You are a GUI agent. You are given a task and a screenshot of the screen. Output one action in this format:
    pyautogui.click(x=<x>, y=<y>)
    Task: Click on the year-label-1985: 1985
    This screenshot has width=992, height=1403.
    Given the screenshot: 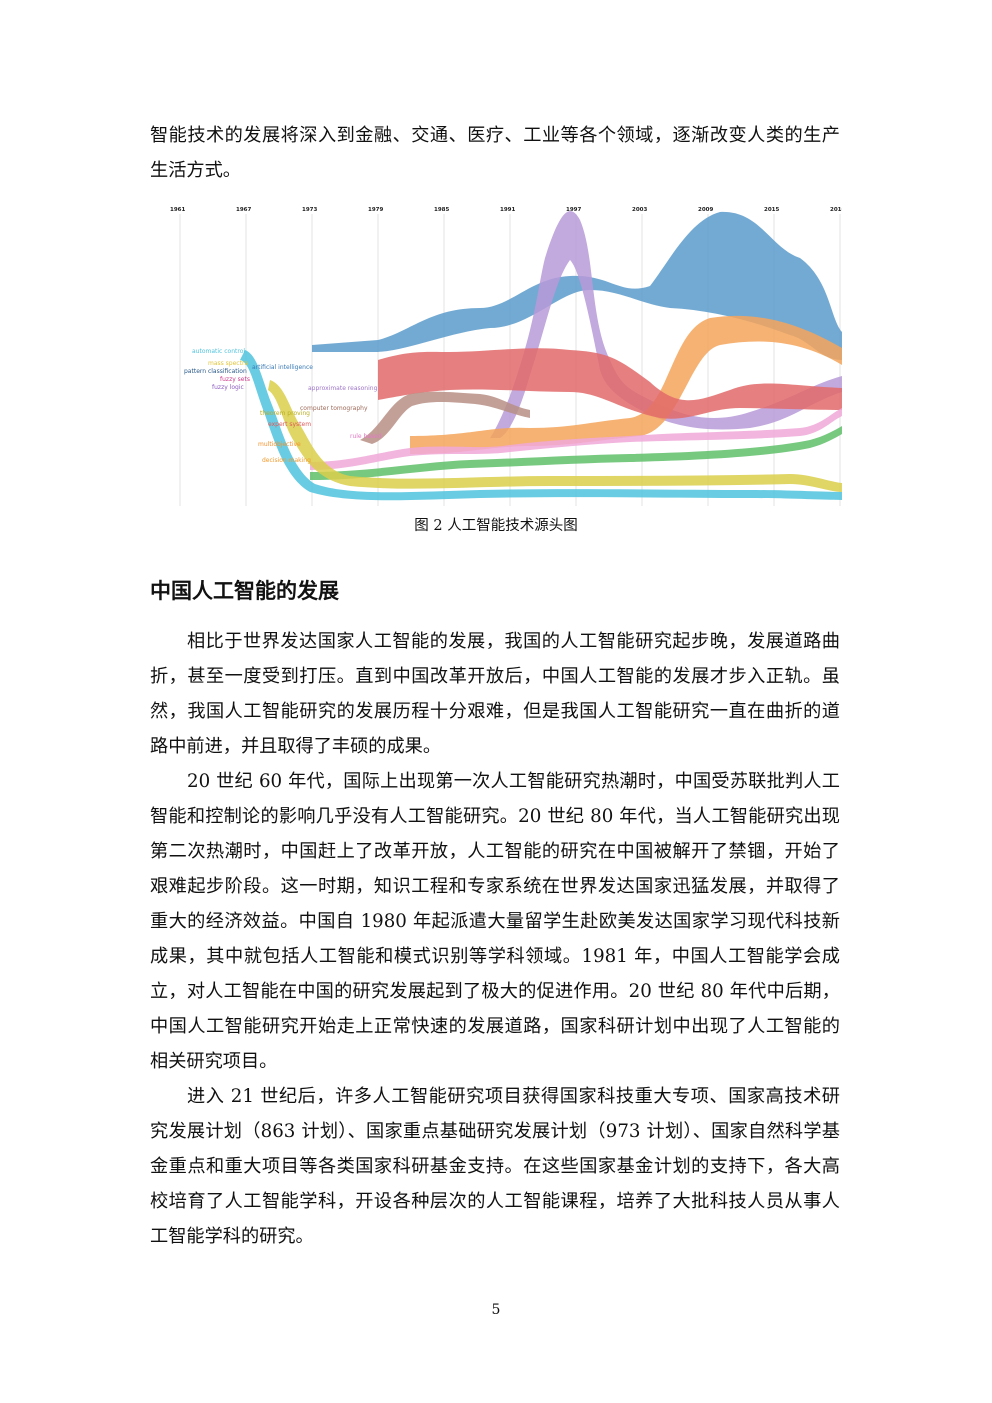 What is the action you would take?
    pyautogui.click(x=441, y=210)
    